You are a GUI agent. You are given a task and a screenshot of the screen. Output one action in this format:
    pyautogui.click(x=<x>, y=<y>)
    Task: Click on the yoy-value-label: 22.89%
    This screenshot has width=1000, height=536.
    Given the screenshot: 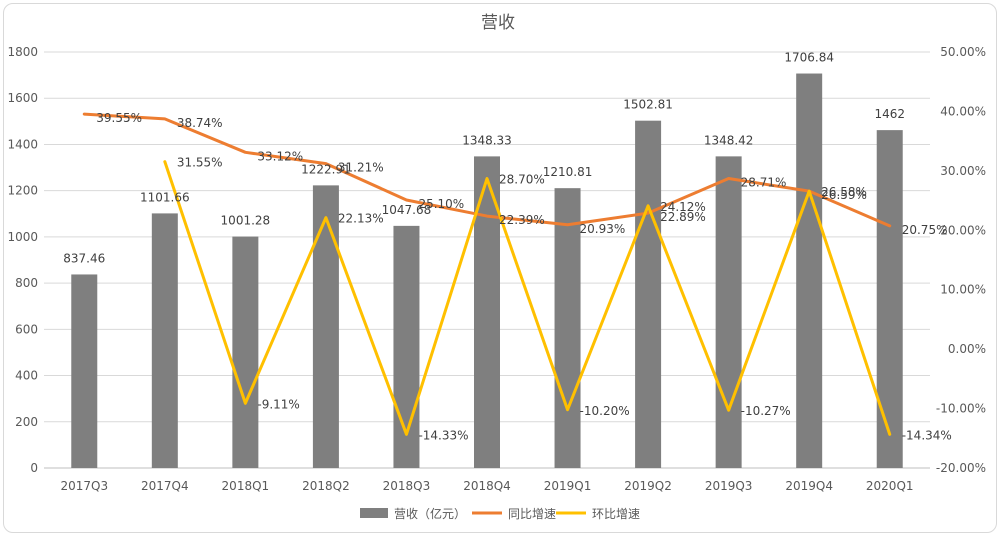 What is the action you would take?
    pyautogui.click(x=683, y=217)
    